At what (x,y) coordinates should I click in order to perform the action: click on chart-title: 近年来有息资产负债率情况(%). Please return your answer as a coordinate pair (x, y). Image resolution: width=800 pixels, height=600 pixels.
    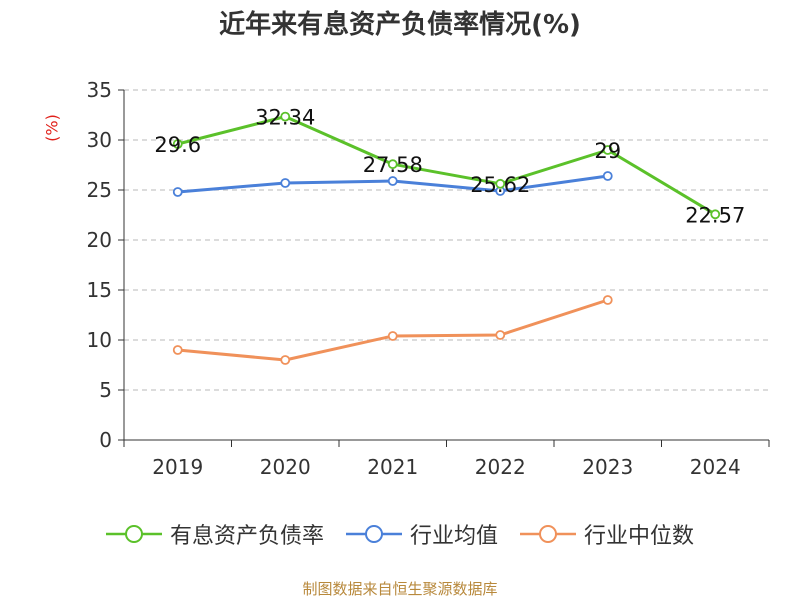
    Looking at the image, I should click on (400, 25).